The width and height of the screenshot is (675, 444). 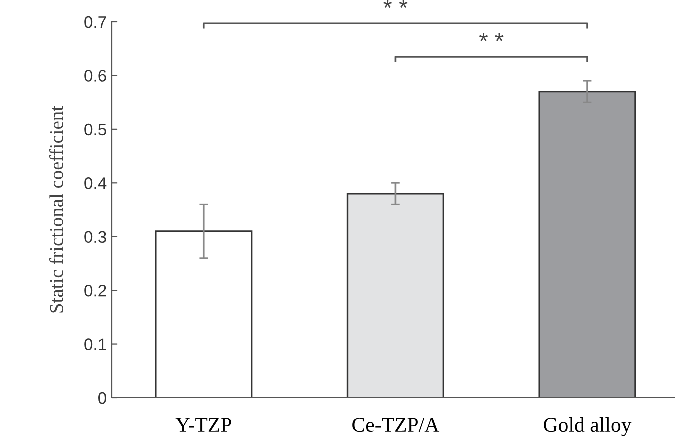 I want to click on y-tick-label: 0.5, so click(x=95, y=130).